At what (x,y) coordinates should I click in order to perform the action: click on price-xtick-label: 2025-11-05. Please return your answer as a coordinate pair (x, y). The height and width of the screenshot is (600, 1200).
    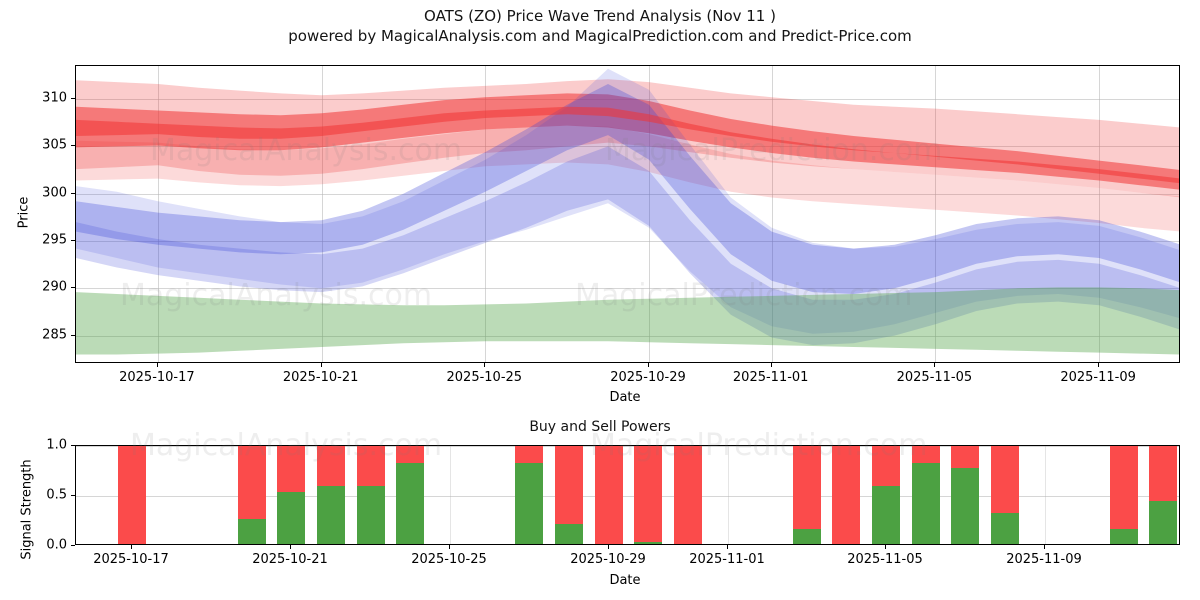
    Looking at the image, I should click on (934, 377).